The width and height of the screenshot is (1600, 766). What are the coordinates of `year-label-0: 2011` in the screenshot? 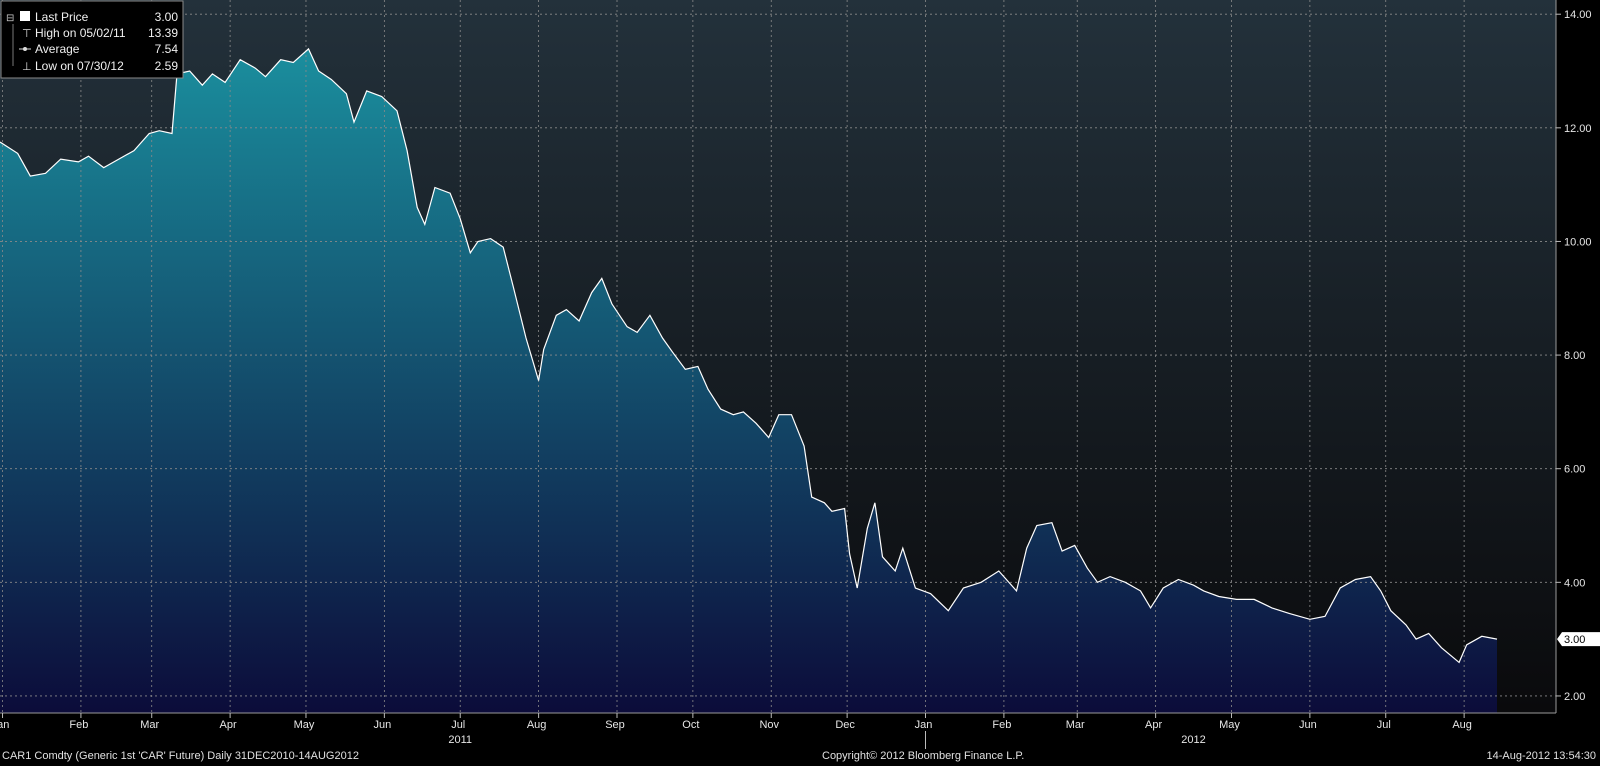 It's located at (460, 740).